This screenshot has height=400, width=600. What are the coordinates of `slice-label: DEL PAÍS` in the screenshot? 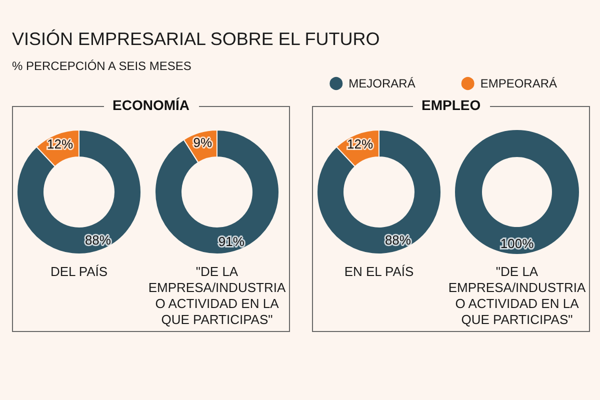 It's located at (79, 272).